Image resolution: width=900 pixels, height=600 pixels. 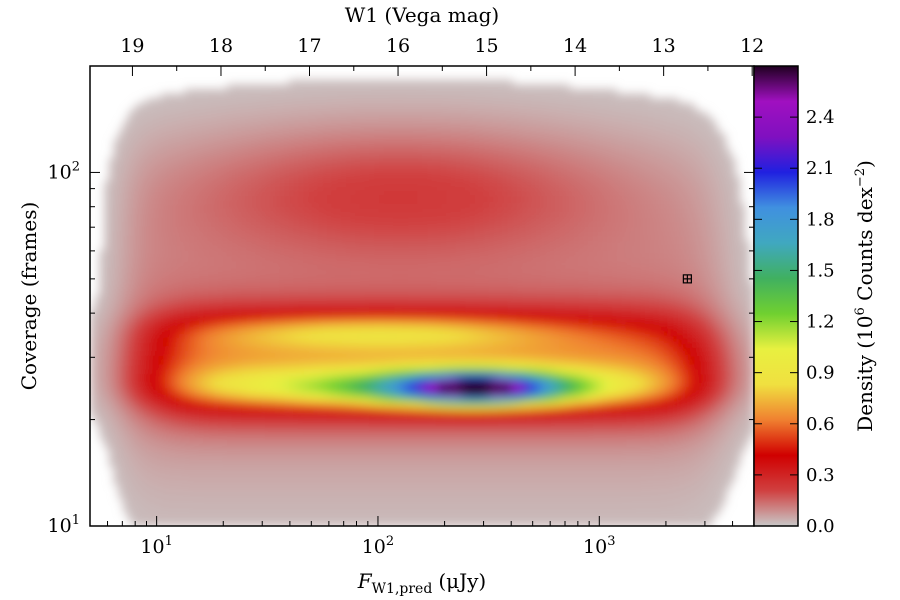 What do you see at coordinates (776, 296) in the screenshot?
I see `colorbar` at bounding box center [776, 296].